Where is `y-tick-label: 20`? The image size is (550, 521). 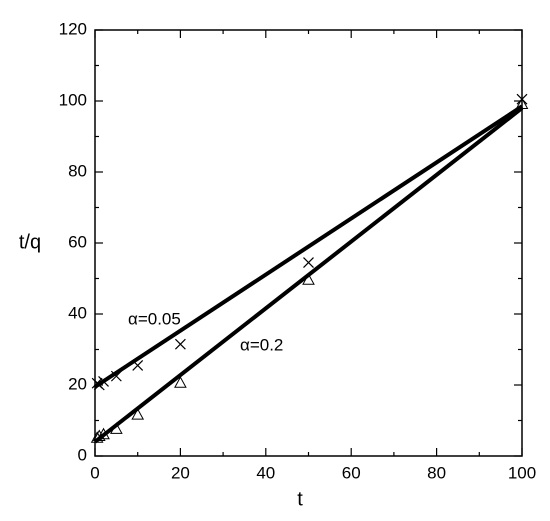 y-tick-label: 20 is located at coordinates (77, 383).